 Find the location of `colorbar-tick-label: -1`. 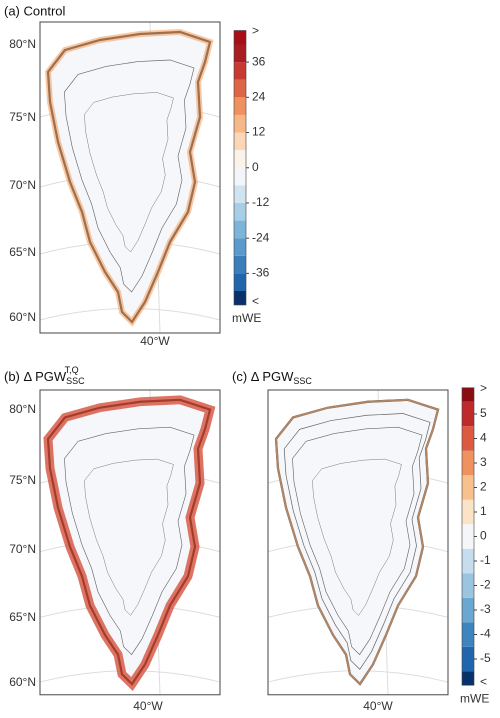

colorbar-tick-label: -1 is located at coordinates (485, 560).